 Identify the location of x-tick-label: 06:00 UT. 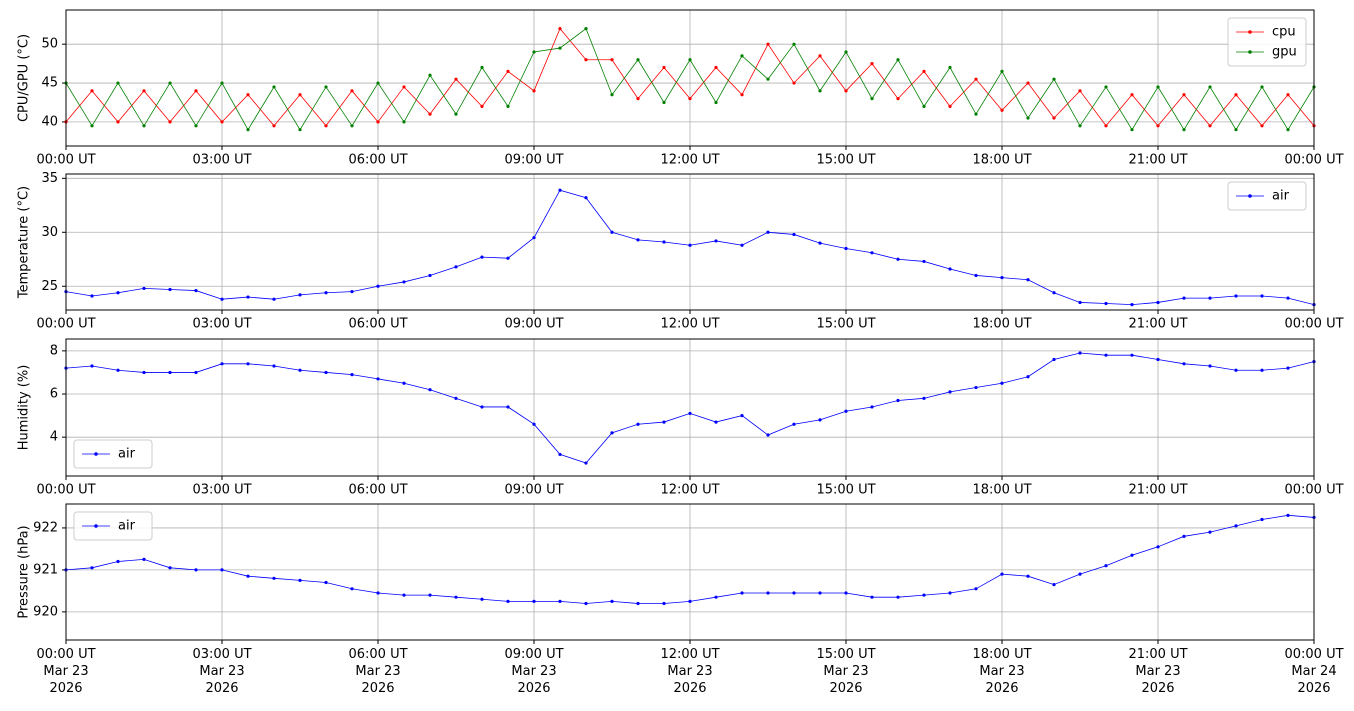
(377, 324).